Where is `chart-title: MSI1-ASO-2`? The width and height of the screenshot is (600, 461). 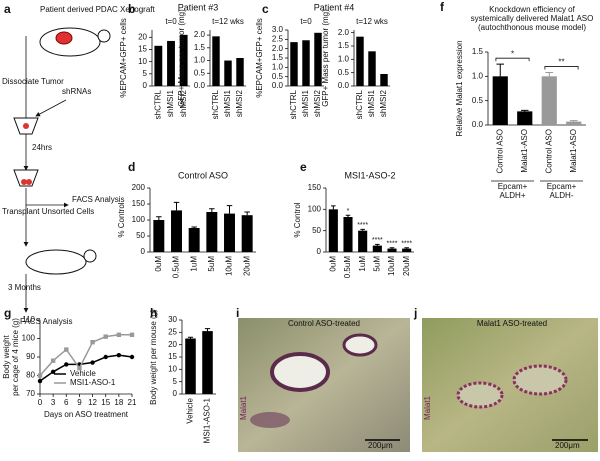
chart-title: MSI1-ASO-2 is located at coordinates (369, 175).